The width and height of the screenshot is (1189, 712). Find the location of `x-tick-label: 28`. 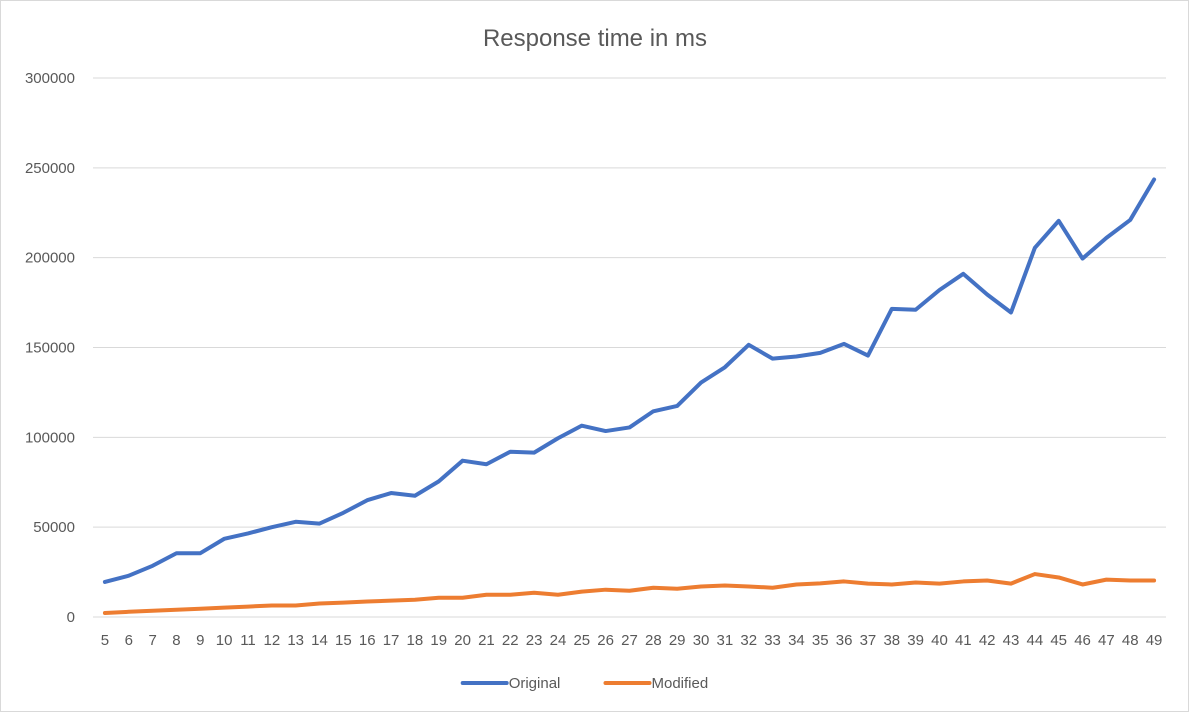

x-tick-label: 28 is located at coordinates (653, 640).